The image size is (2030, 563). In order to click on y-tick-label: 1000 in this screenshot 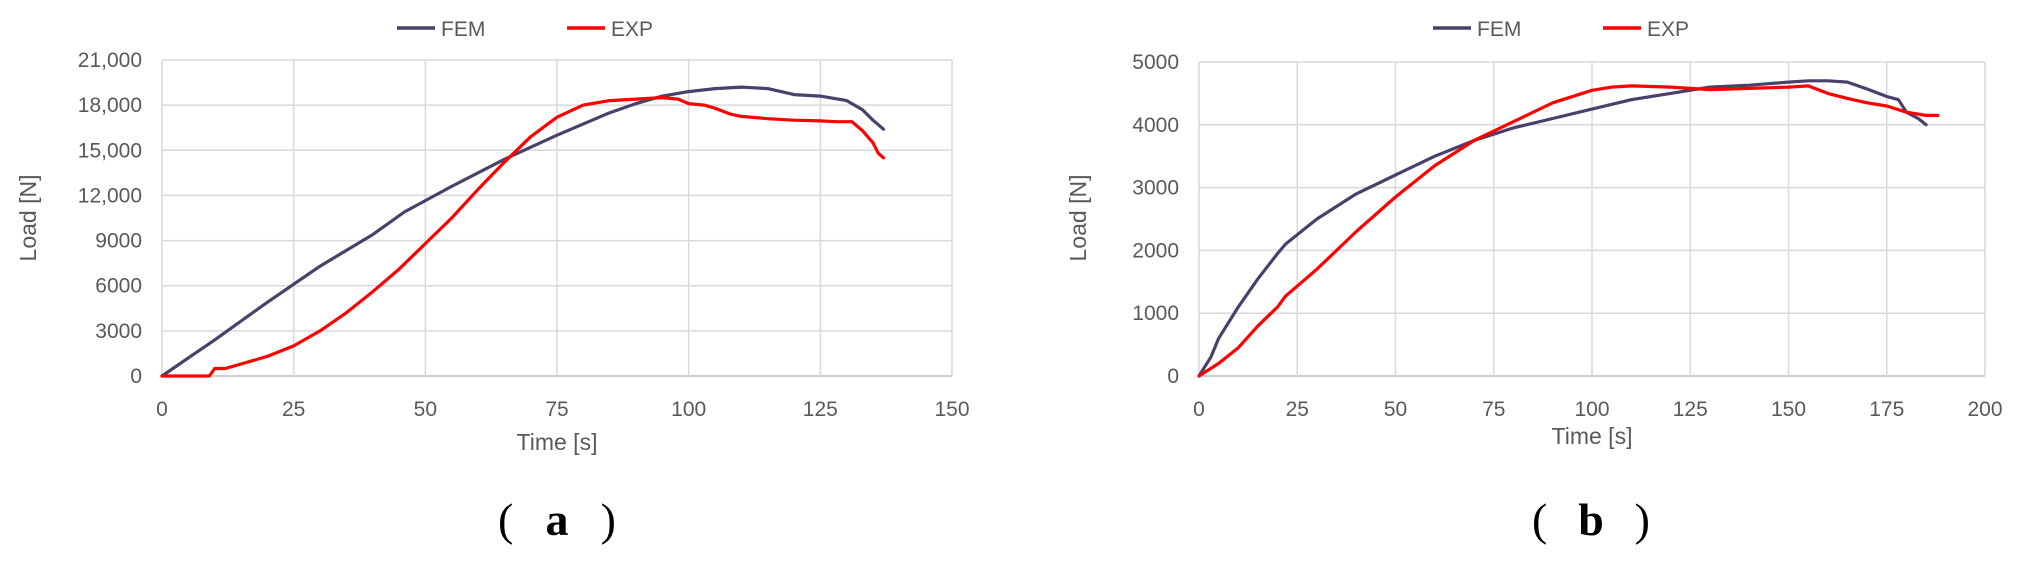, I will do `click(1155, 313)`.